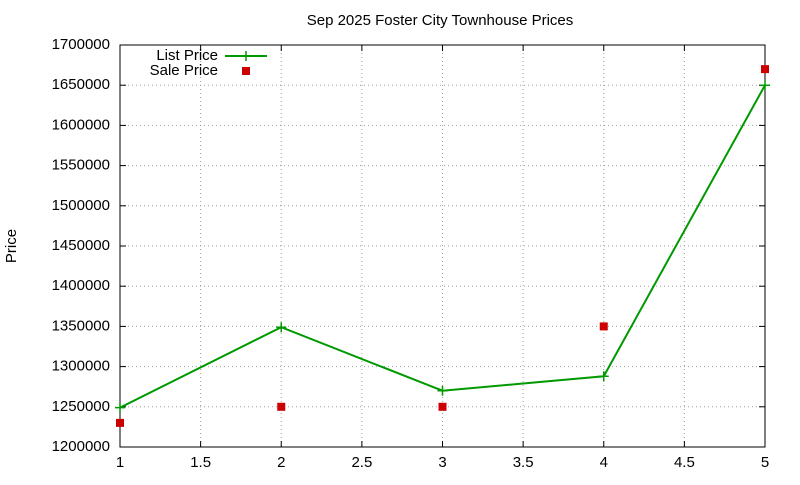 This screenshot has height=485, width=800. Describe the element at coordinates (81, 44) in the screenshot. I see `y-tick-label: 1700000` at that location.